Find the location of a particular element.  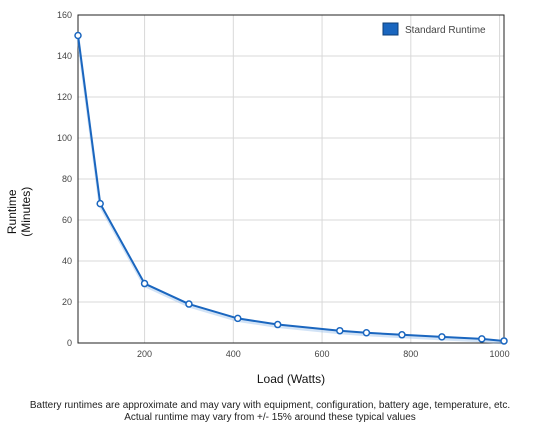

x-axis-ticks: 200 400 600 800 1000 is located at coordinates (323, 354).